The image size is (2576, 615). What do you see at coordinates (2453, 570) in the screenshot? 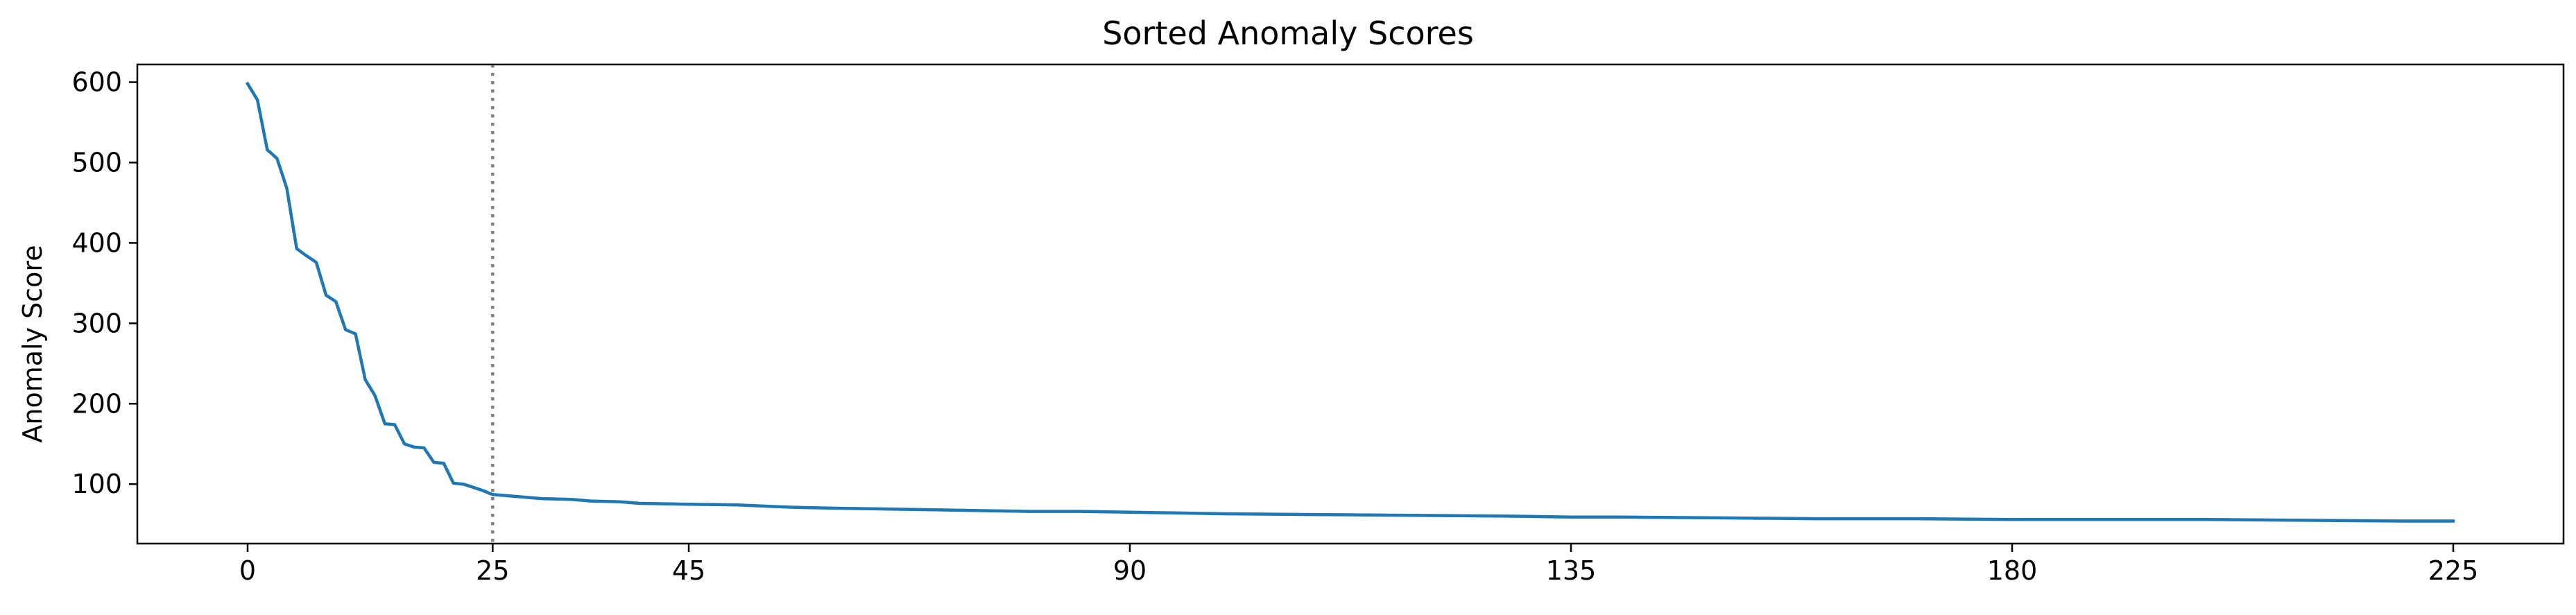
I see `x-tick-label: 225` at bounding box center [2453, 570].